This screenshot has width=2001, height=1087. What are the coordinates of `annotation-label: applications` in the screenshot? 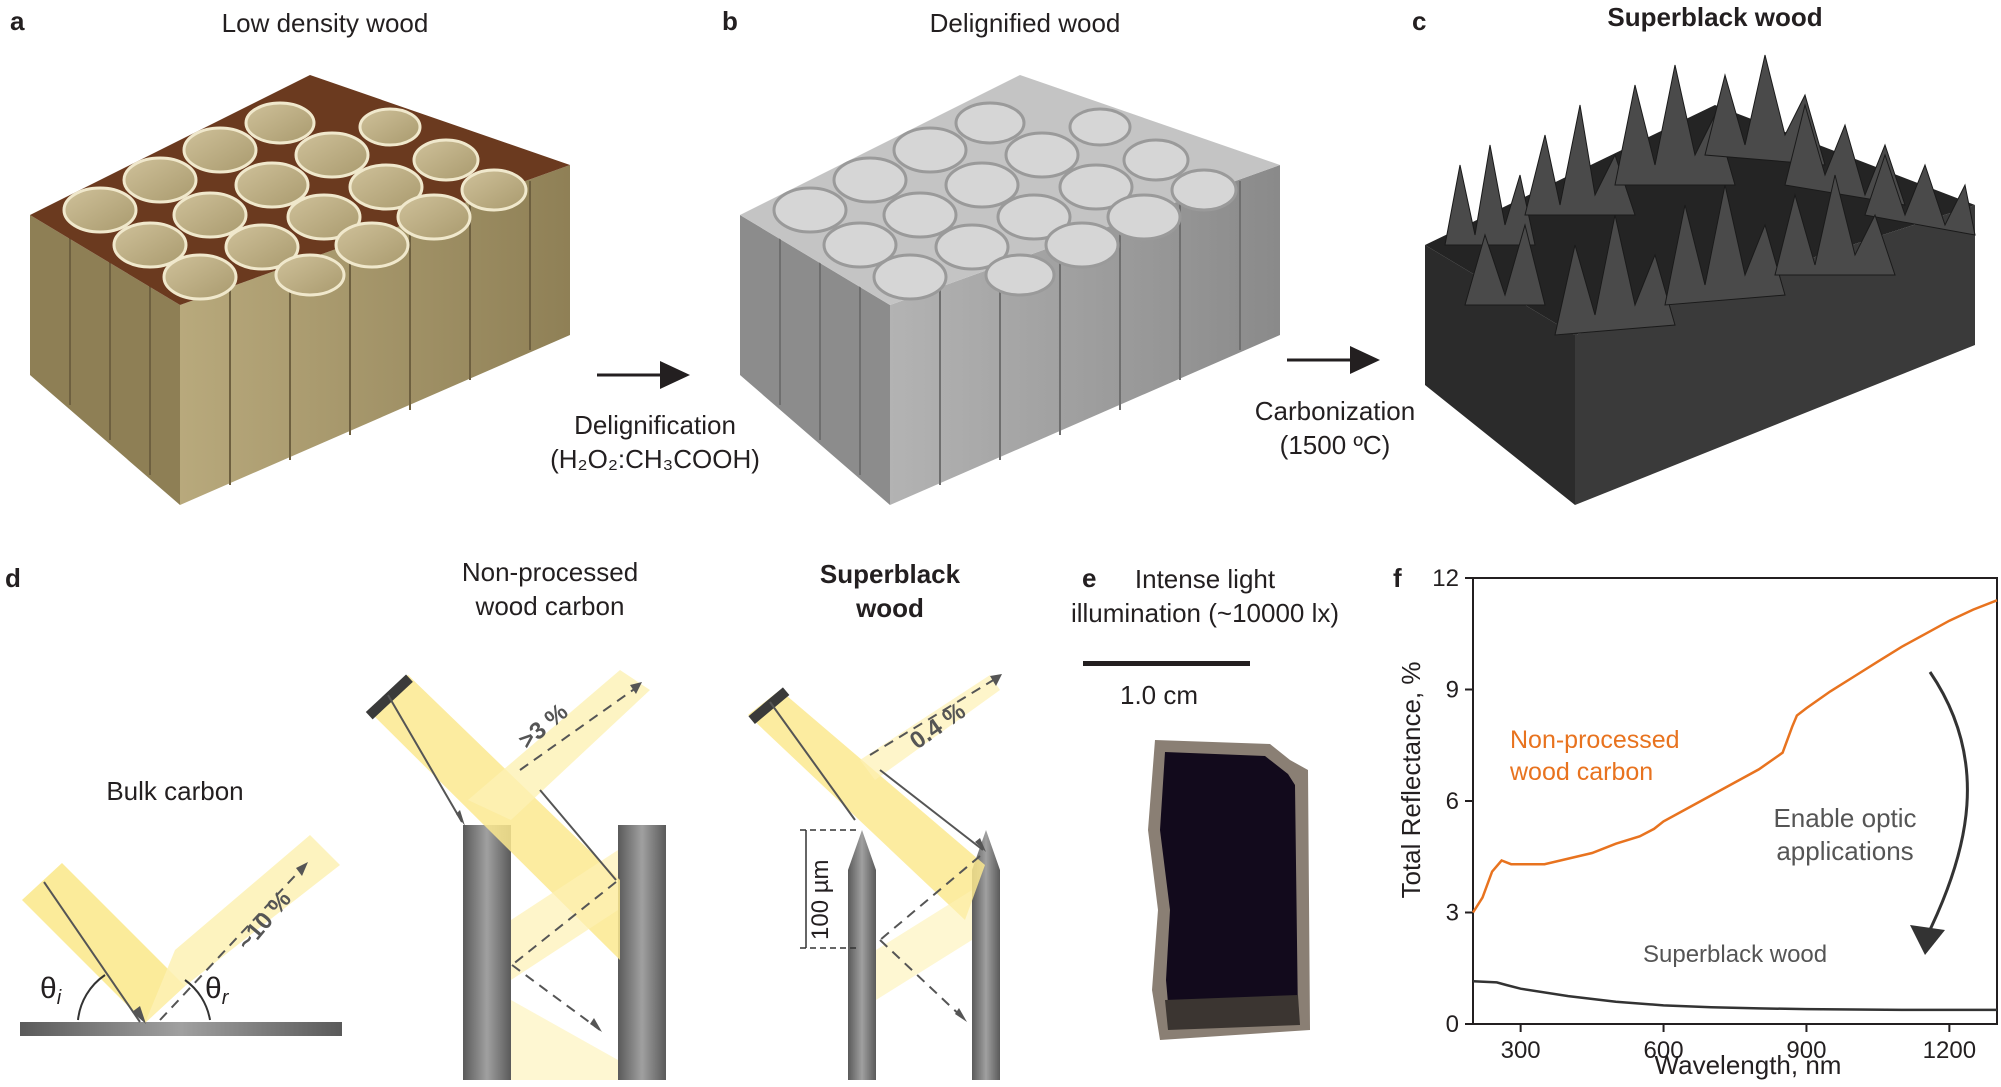 It's located at (1844, 851).